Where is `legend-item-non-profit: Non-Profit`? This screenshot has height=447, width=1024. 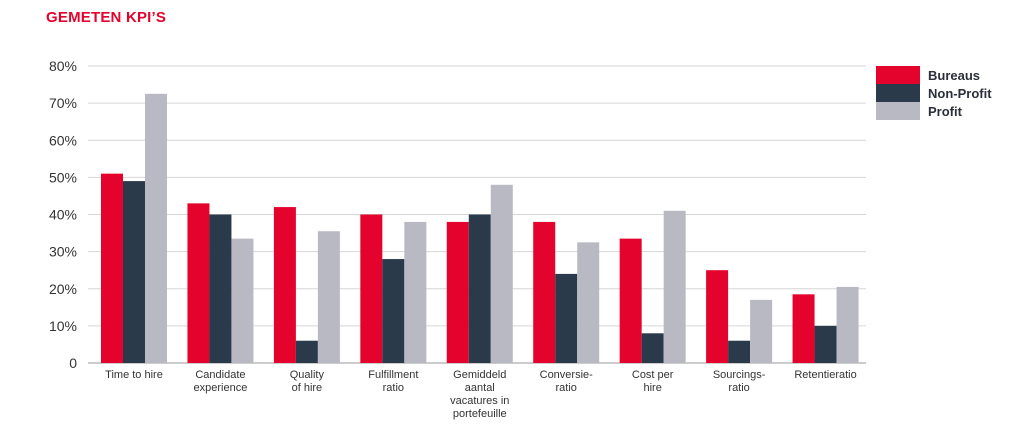
legend-item-non-profit: Non-Profit is located at coordinates (934, 93).